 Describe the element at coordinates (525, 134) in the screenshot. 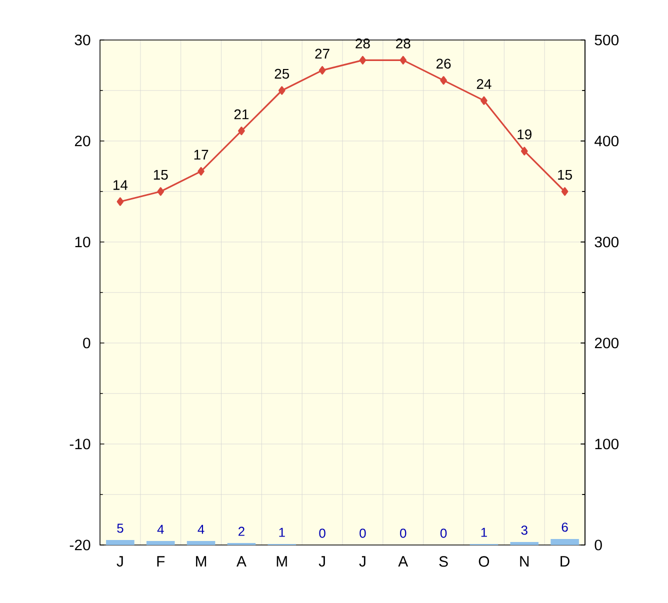

I see `data-label: 19` at that location.